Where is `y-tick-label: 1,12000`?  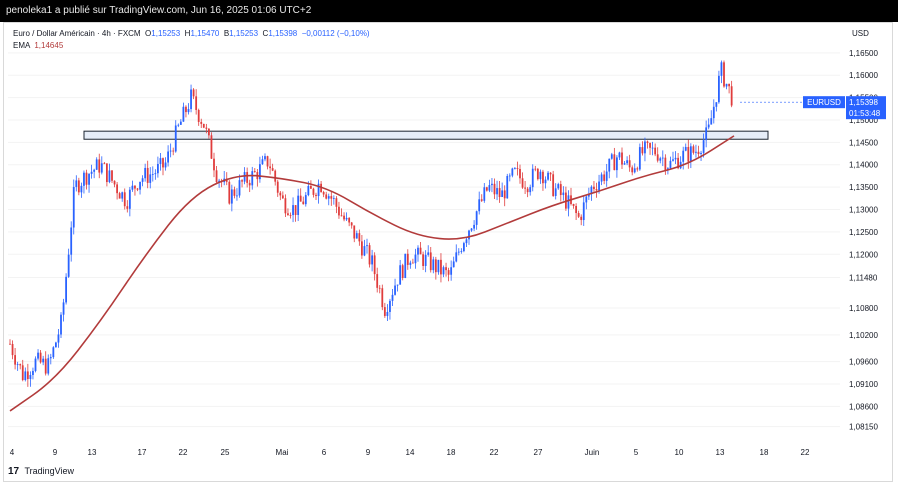
y-tick-label: 1,12000 is located at coordinates (863, 254).